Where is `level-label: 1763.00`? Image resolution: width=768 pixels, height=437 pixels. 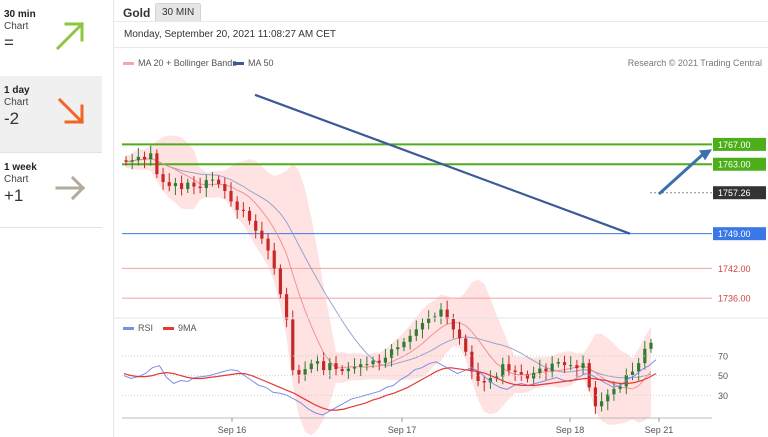
level-label: 1763.00 is located at coordinates (734, 165).